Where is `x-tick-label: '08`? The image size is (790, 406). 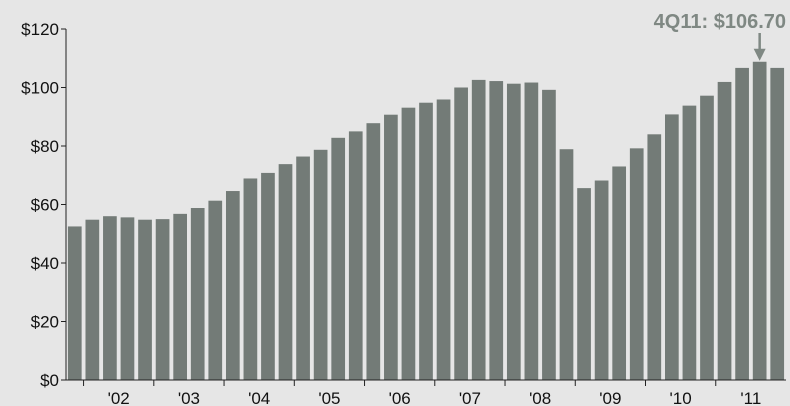
x-tick-label: '08 is located at coordinates (540, 397).